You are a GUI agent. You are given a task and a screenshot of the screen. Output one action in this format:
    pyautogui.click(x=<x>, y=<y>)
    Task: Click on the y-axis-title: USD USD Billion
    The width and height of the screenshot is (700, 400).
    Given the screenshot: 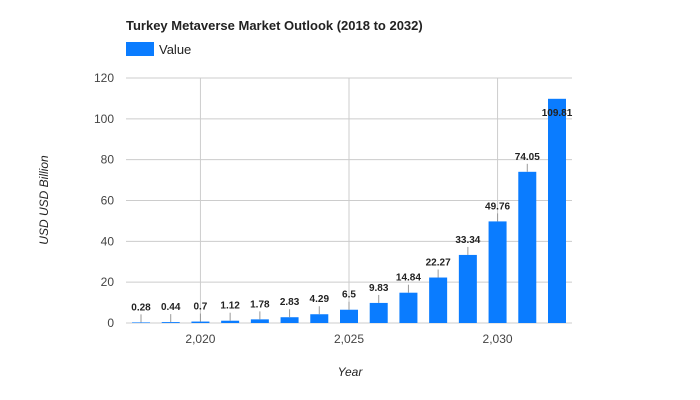 What is the action you would take?
    pyautogui.click(x=44, y=200)
    